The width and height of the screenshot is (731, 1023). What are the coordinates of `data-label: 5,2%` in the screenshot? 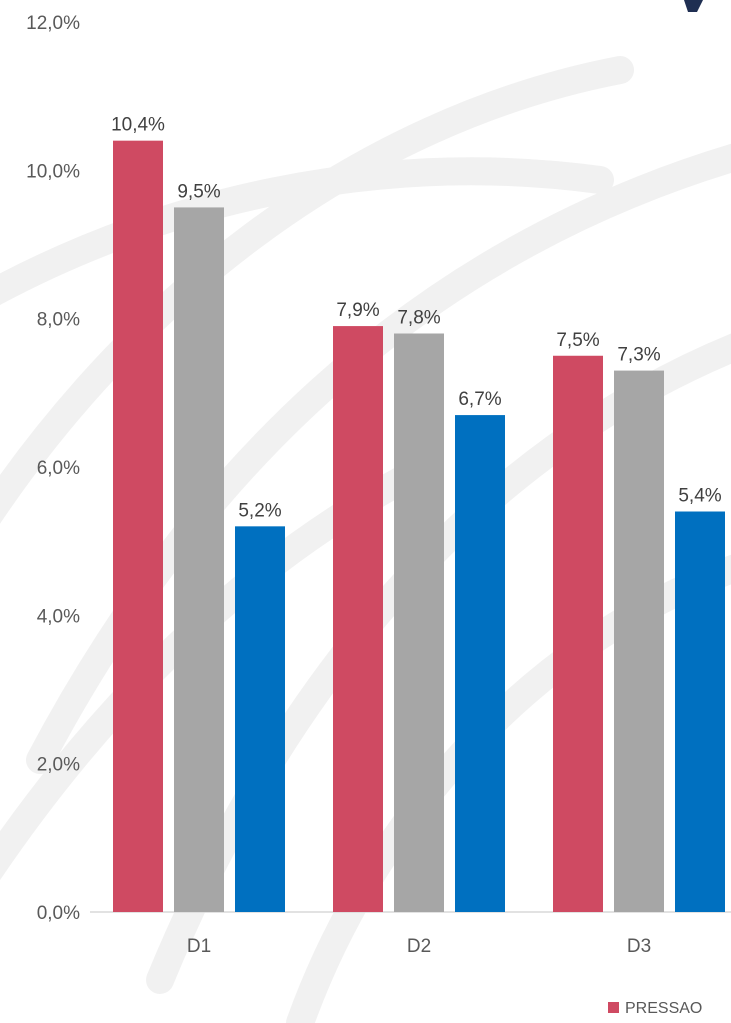 It's located at (259, 510).